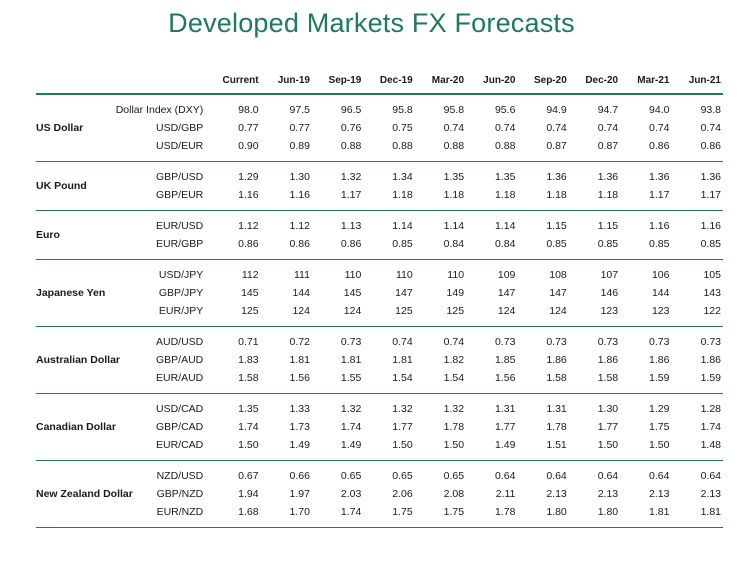 This screenshot has width=743, height=562. I want to click on forecast-value: 0.87, so click(608, 146).